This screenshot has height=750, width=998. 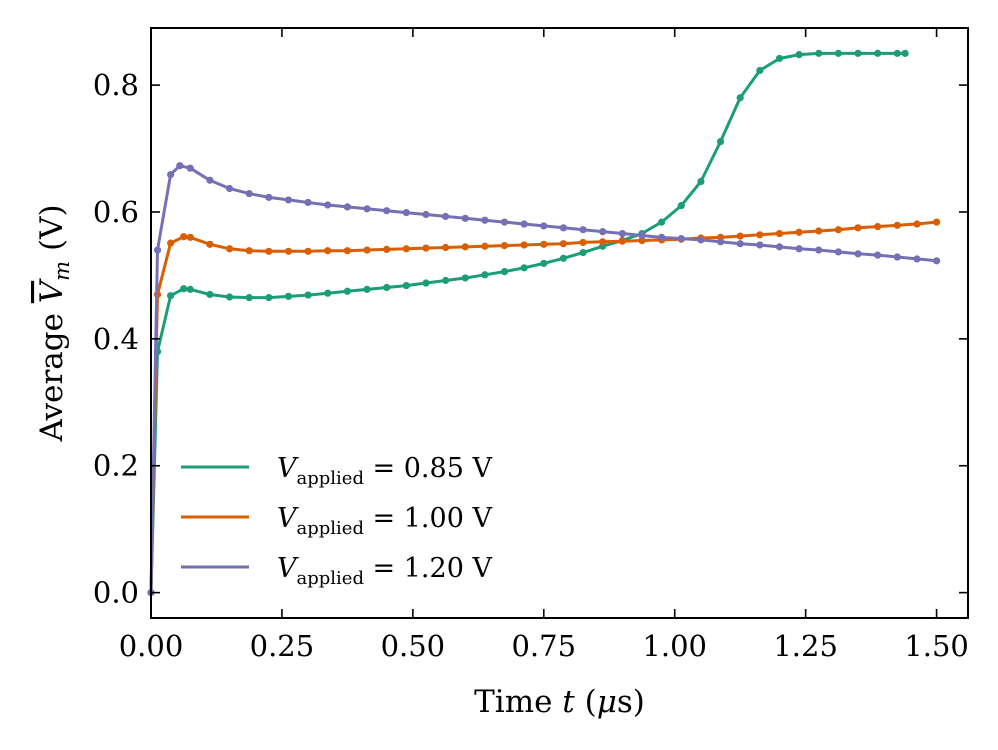 I want to click on x-tick-label: 1.50, so click(x=936, y=646).